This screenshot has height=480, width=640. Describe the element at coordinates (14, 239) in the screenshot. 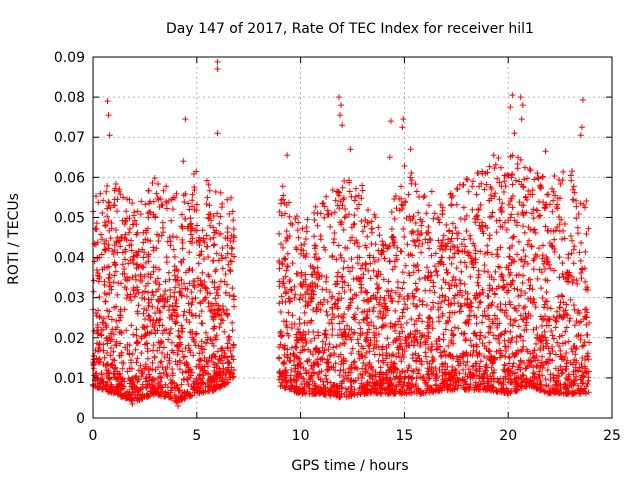

I see `y-axis-label: ROTI / TECUs` at that location.